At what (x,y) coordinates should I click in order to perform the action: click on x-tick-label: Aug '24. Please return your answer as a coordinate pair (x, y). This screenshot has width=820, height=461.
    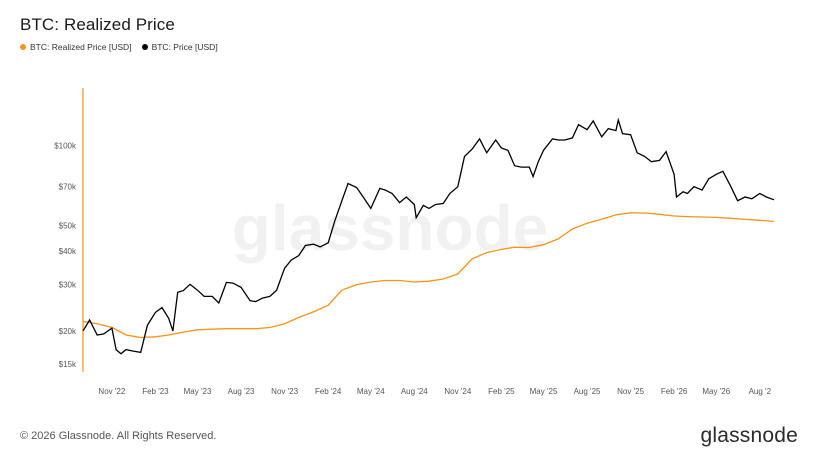
    Looking at the image, I should click on (414, 391).